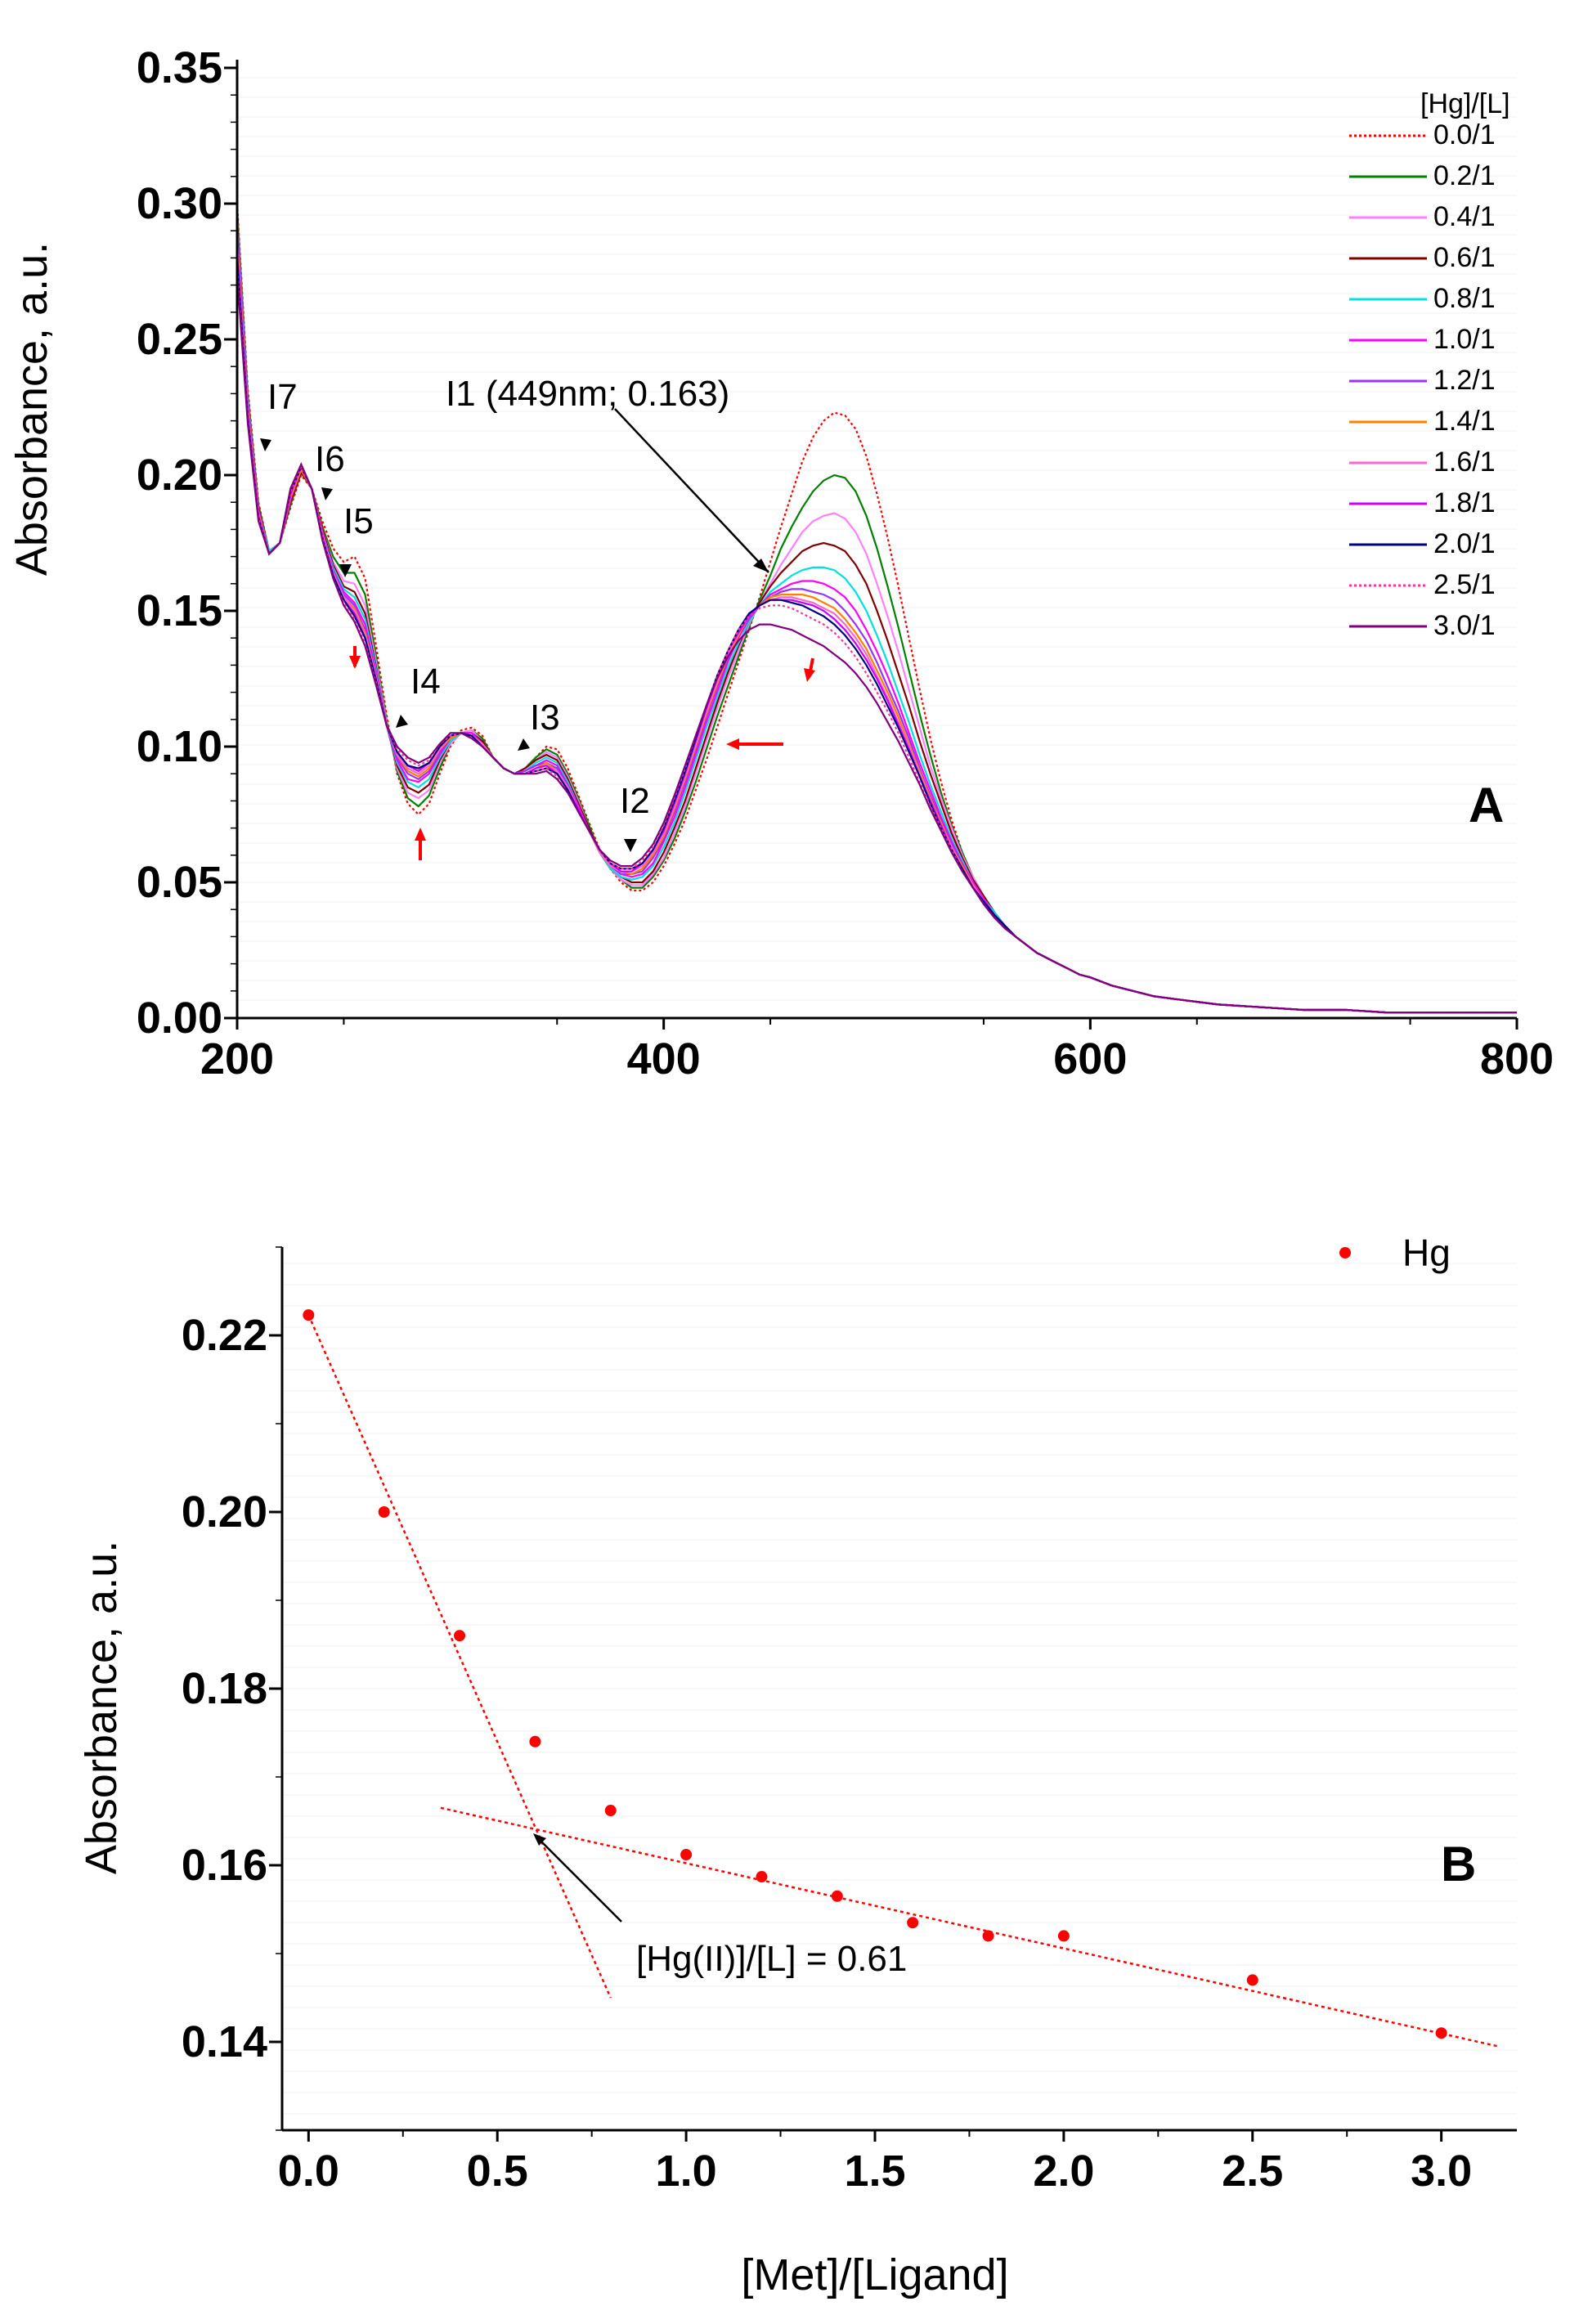  What do you see at coordinates (330, 459) in the screenshot?
I see `annotation-i6: I6` at bounding box center [330, 459].